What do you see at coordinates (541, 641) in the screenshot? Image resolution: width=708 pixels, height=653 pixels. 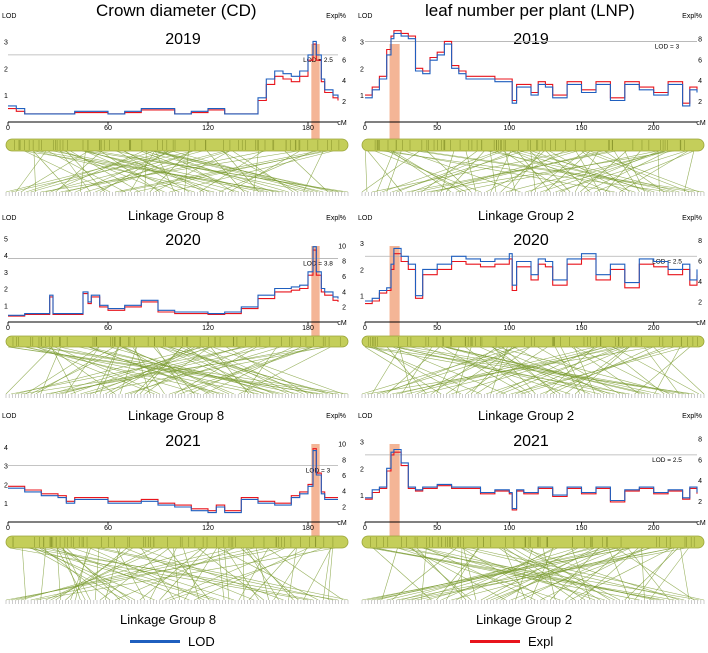 I see `legend-expl-label: Expl` at bounding box center [541, 641].